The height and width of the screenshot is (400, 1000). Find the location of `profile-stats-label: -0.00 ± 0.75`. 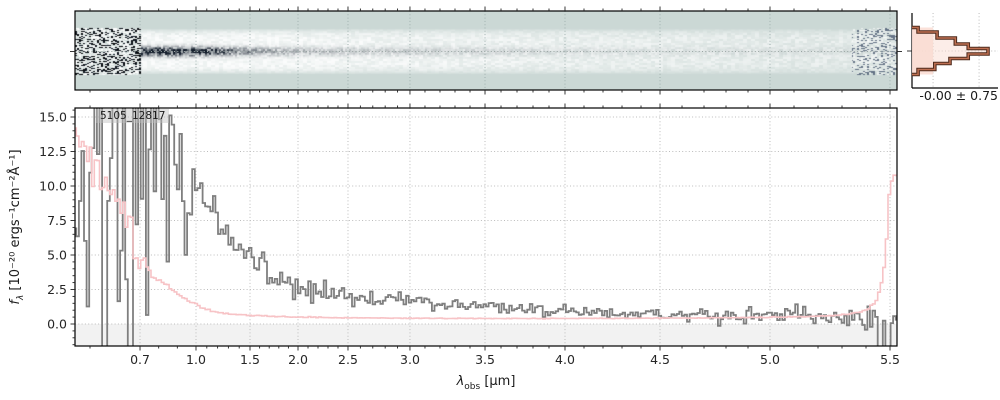

profile-stats-label: -0.00 ± 0.75 is located at coordinates (958, 95).